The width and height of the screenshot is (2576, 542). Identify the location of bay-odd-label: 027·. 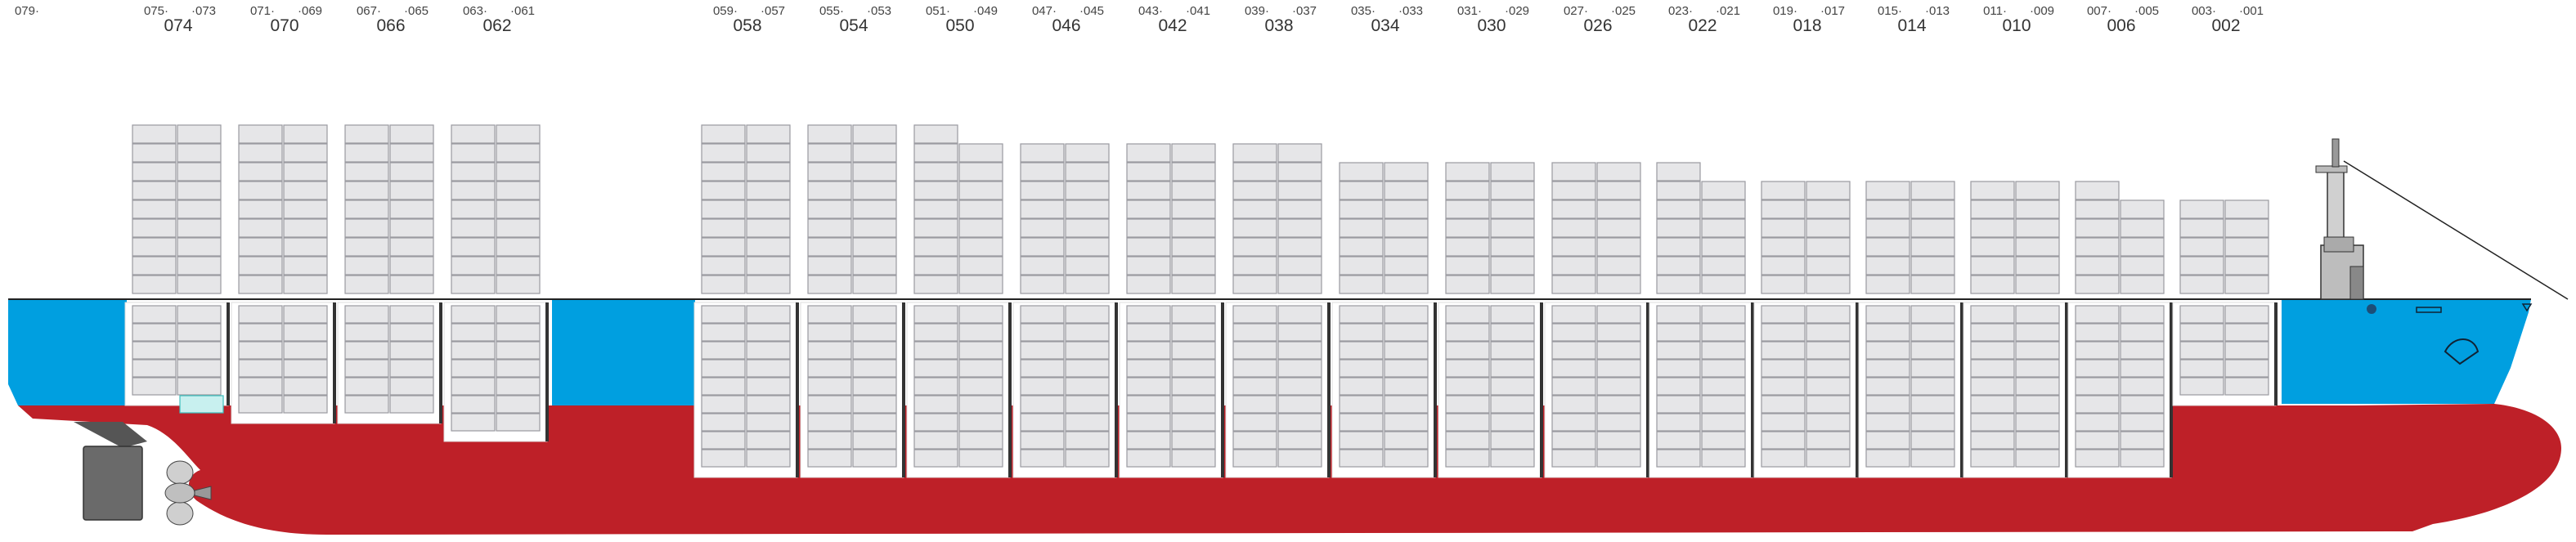
(1576, 11).